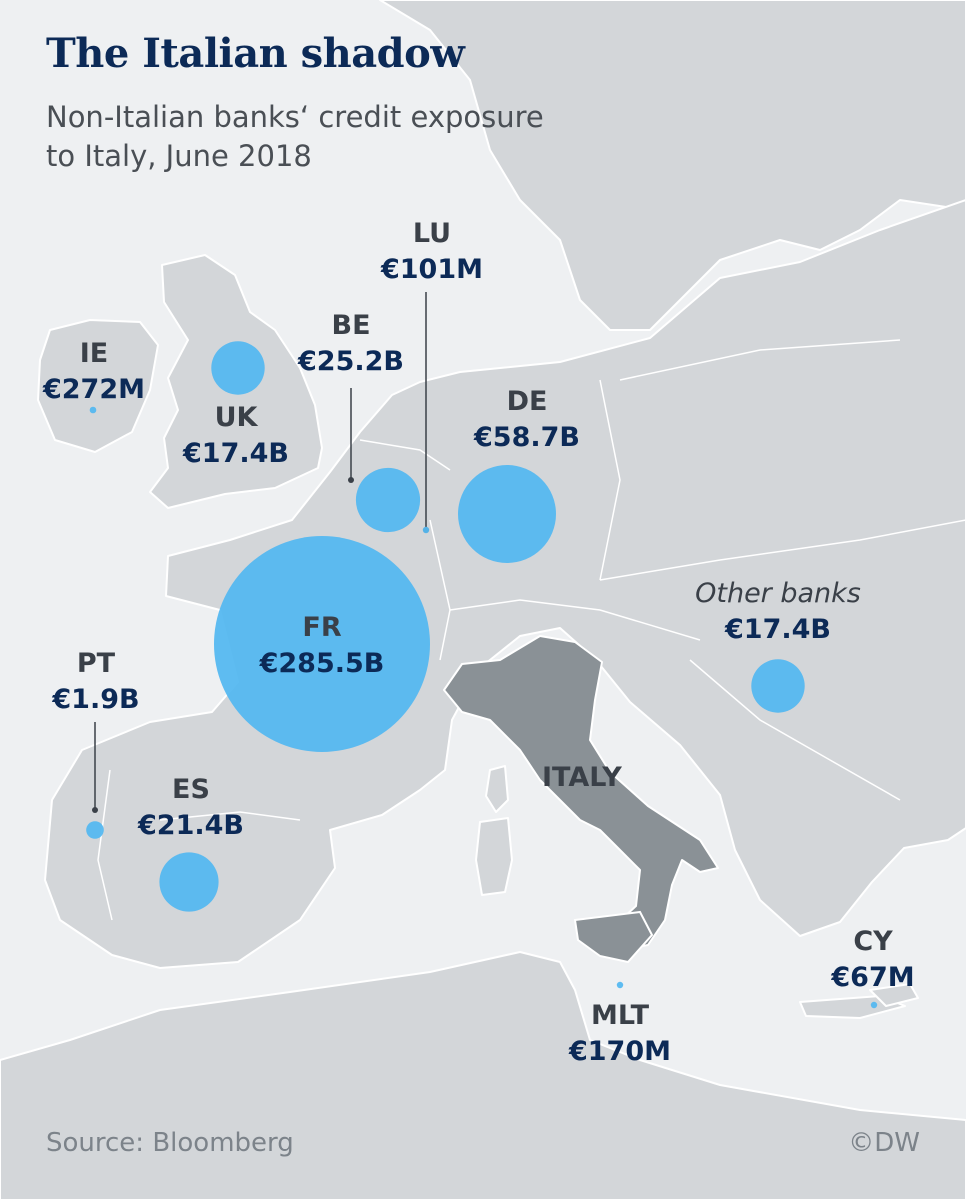 This screenshot has height=1200, width=966. What do you see at coordinates (96, 663) in the screenshot?
I see `label-pt-code: PT` at bounding box center [96, 663].